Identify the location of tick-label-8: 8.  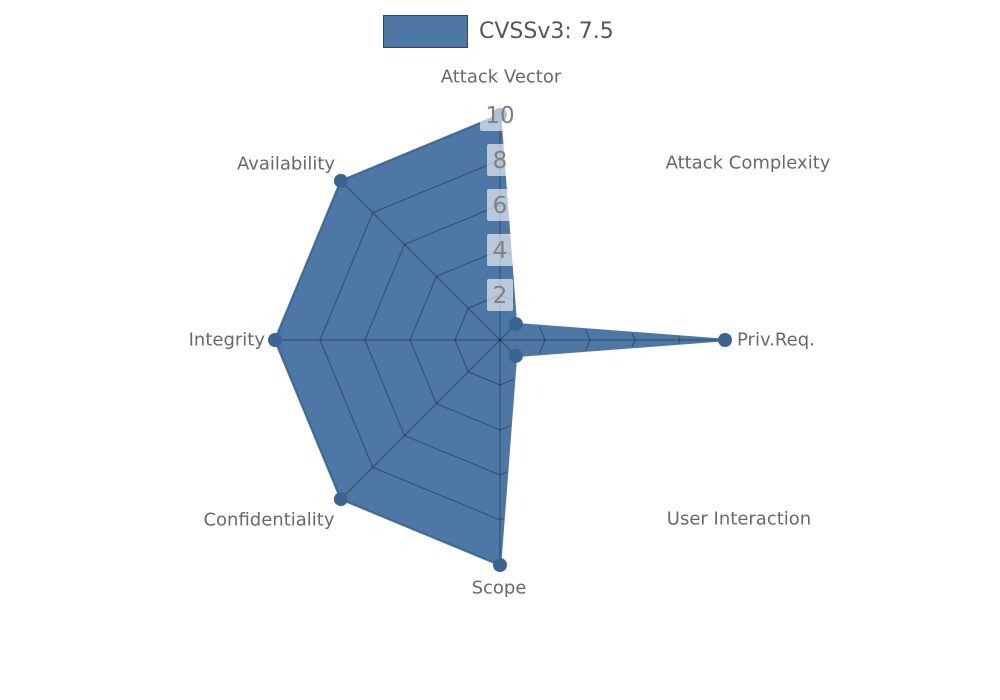
(500, 161).